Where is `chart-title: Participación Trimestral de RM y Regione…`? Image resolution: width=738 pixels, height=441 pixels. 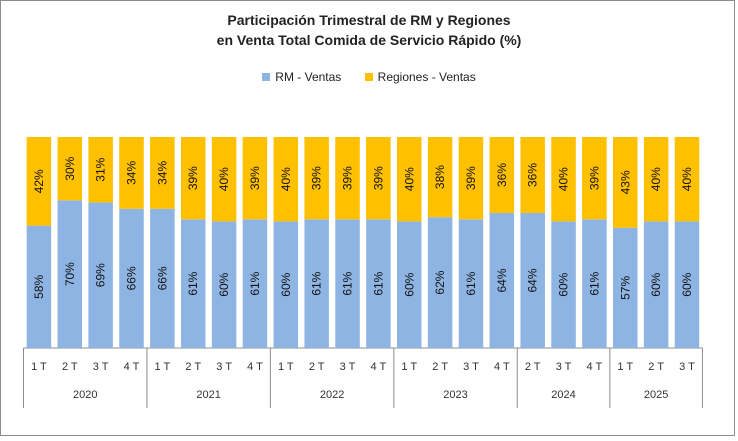 chart-title: Participación Trimestral de RM y Regione… is located at coordinates (369, 30).